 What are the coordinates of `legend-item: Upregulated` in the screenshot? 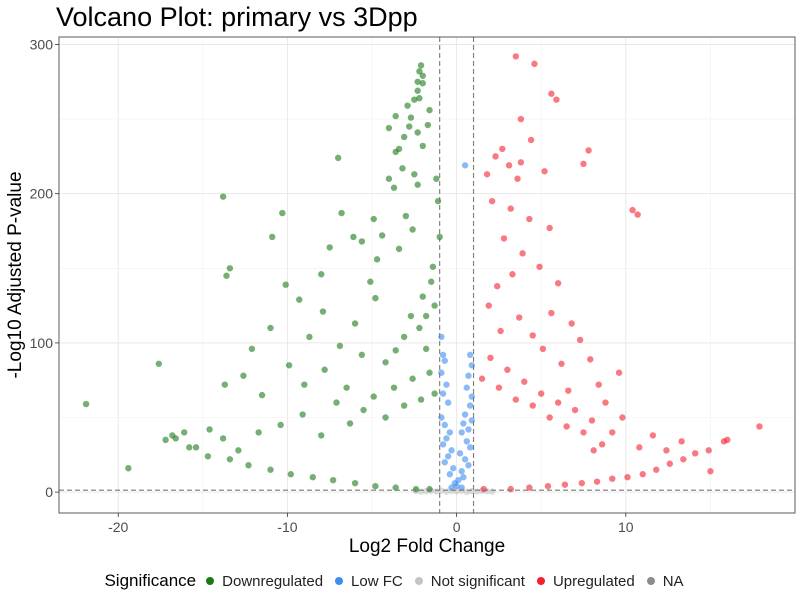 It's located at (585, 581).